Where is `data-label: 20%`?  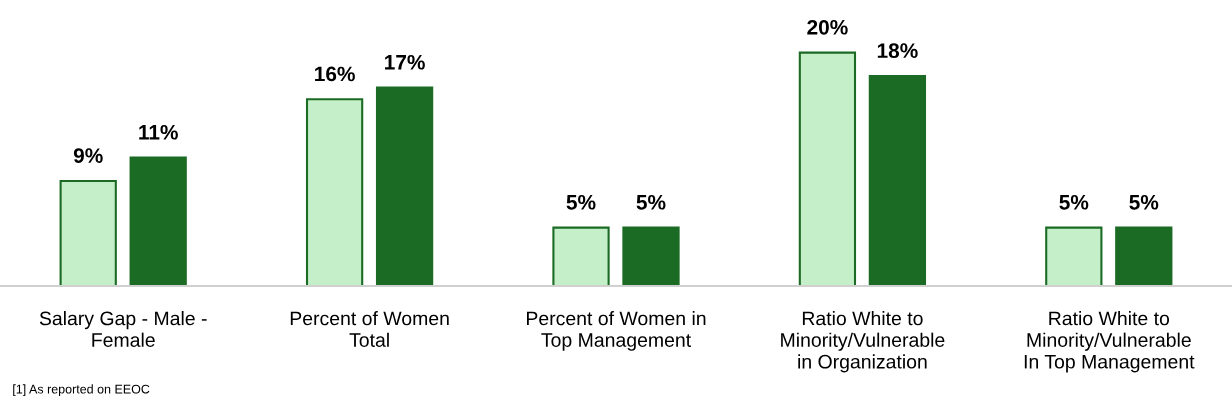
data-label: 20% is located at coordinates (827, 27).